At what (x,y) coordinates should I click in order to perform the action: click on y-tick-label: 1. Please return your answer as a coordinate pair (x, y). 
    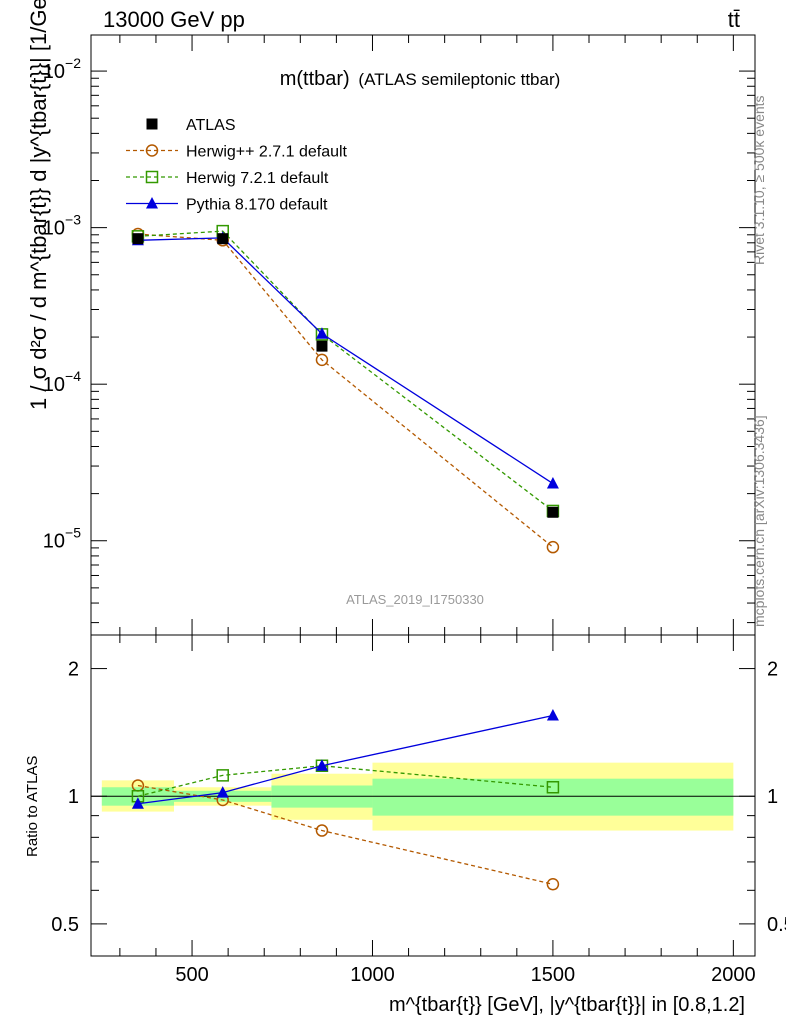
    Looking at the image, I should click on (73, 797).